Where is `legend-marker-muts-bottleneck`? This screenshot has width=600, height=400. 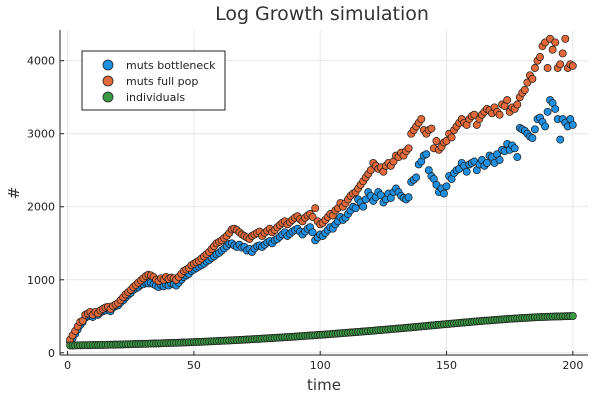 legend-marker-muts-bottleneck is located at coordinates (108, 65).